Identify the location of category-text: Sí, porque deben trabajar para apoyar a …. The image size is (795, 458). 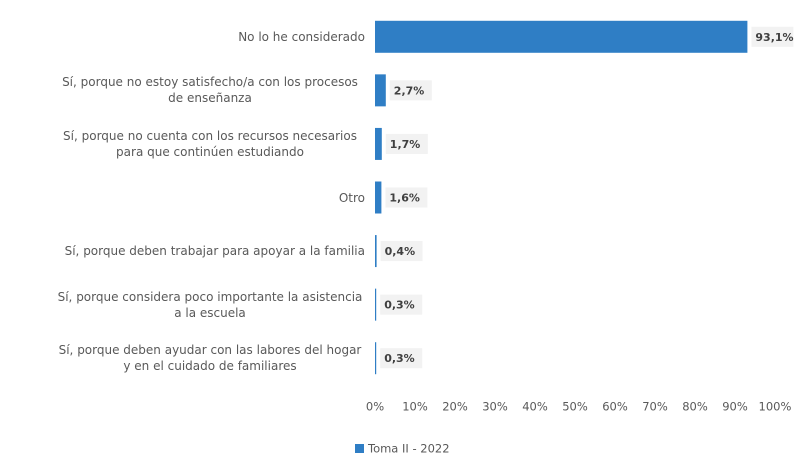
(214, 251).